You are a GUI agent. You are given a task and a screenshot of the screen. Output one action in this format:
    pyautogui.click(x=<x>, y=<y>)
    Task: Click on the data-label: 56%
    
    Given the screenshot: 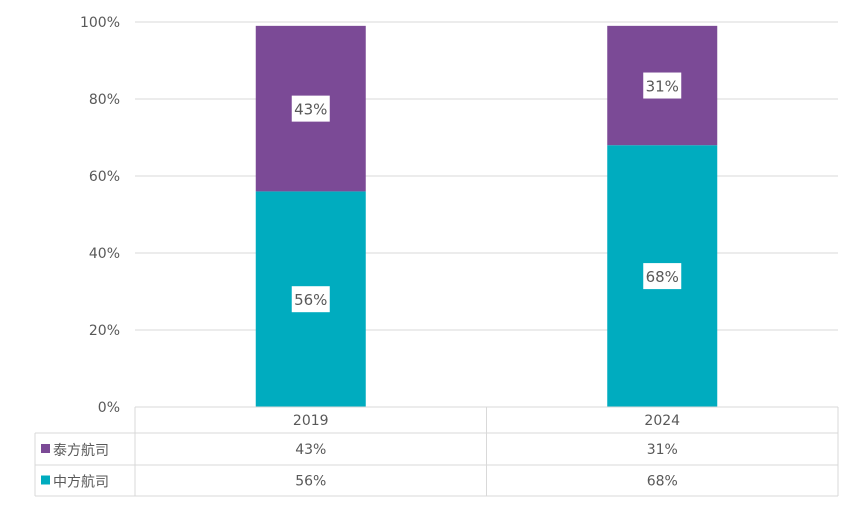 What is the action you would take?
    pyautogui.click(x=310, y=300)
    